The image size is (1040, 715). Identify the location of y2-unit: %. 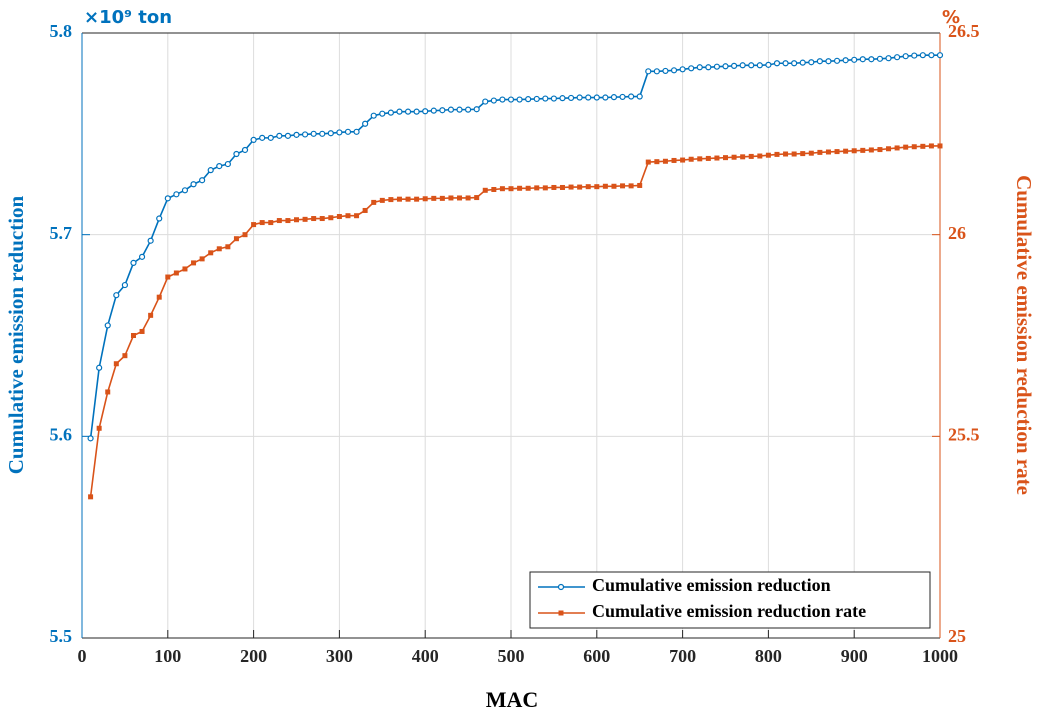
(951, 17).